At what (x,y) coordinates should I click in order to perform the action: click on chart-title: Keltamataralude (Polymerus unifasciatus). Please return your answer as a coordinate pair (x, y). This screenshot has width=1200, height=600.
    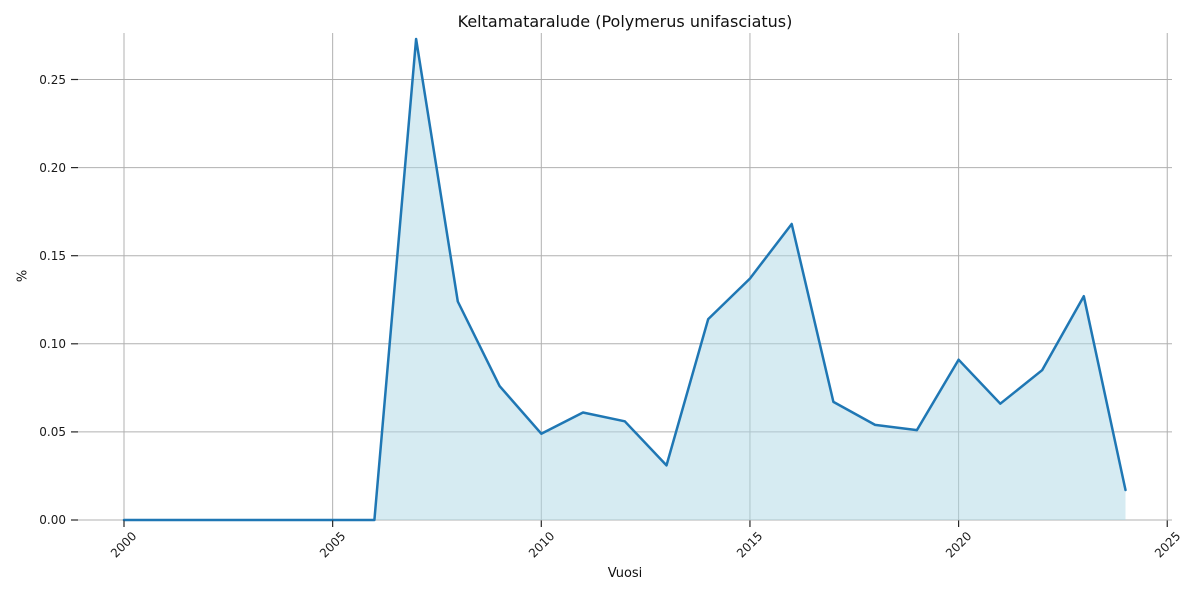
    Looking at the image, I should click on (625, 21).